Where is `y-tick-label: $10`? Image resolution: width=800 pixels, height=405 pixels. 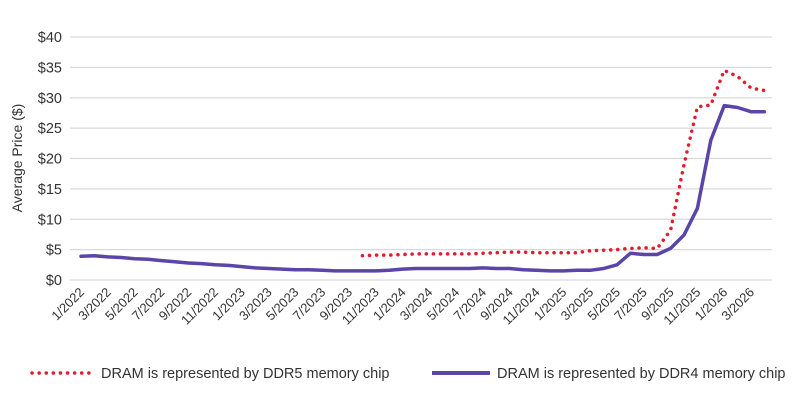
y-tick-label: $10 is located at coordinates (50, 220).